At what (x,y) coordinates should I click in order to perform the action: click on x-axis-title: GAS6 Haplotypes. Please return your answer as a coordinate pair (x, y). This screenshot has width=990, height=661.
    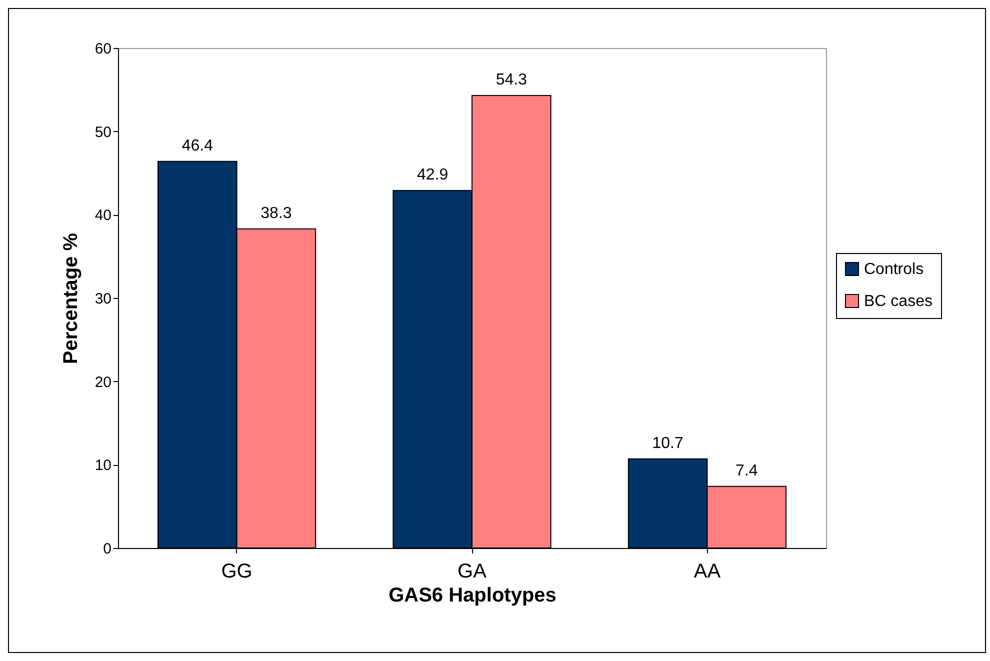
    Looking at the image, I should click on (472, 595).